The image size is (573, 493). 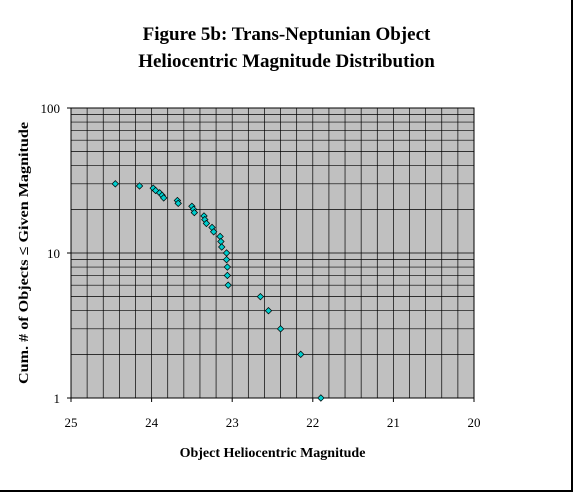 I want to click on chart-title-line-1: Figure 5b: Trans-Neptunian Object, so click(x=286, y=34).